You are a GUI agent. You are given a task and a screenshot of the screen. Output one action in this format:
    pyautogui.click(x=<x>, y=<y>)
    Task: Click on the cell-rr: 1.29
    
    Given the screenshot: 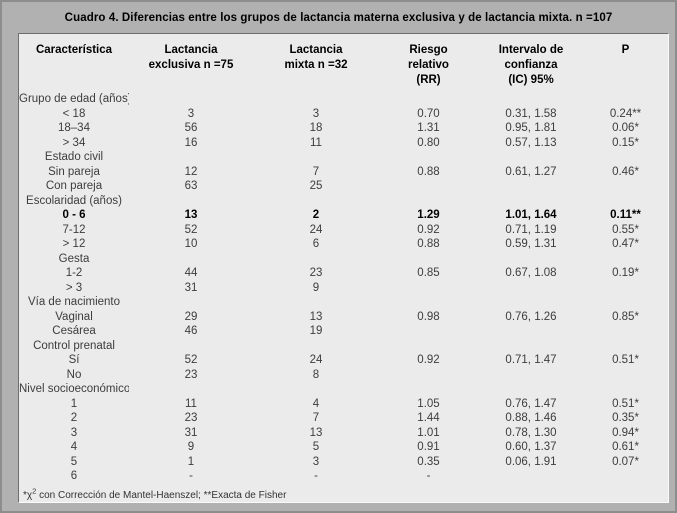 What is the action you would take?
    pyautogui.click(x=428, y=215)
    